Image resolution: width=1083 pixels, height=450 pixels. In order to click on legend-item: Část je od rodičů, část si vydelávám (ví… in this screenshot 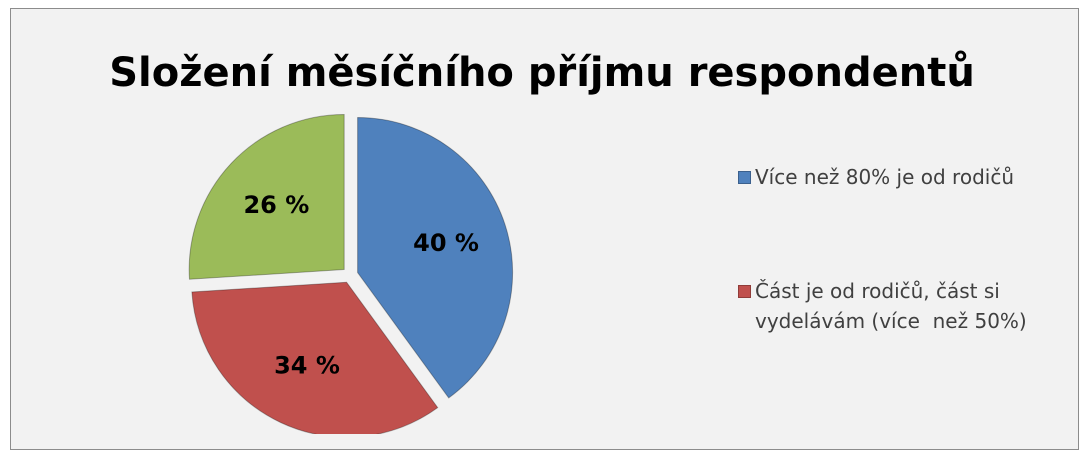, I will do `click(903, 306)`.